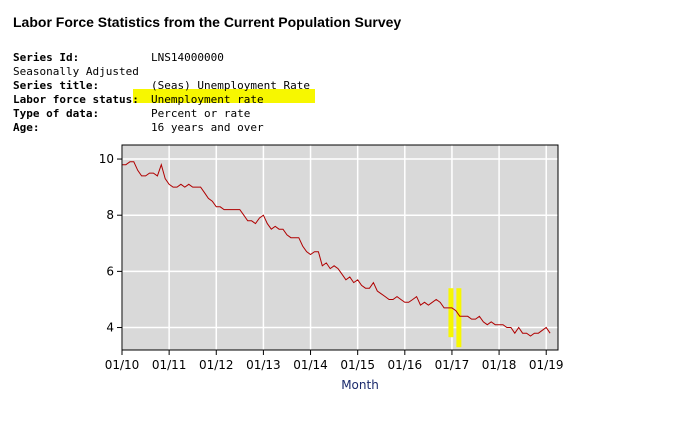 The width and height of the screenshot is (690, 443). Describe the element at coordinates (187, 57) in the screenshot. I see `series-id-value: LNS14000000` at that location.